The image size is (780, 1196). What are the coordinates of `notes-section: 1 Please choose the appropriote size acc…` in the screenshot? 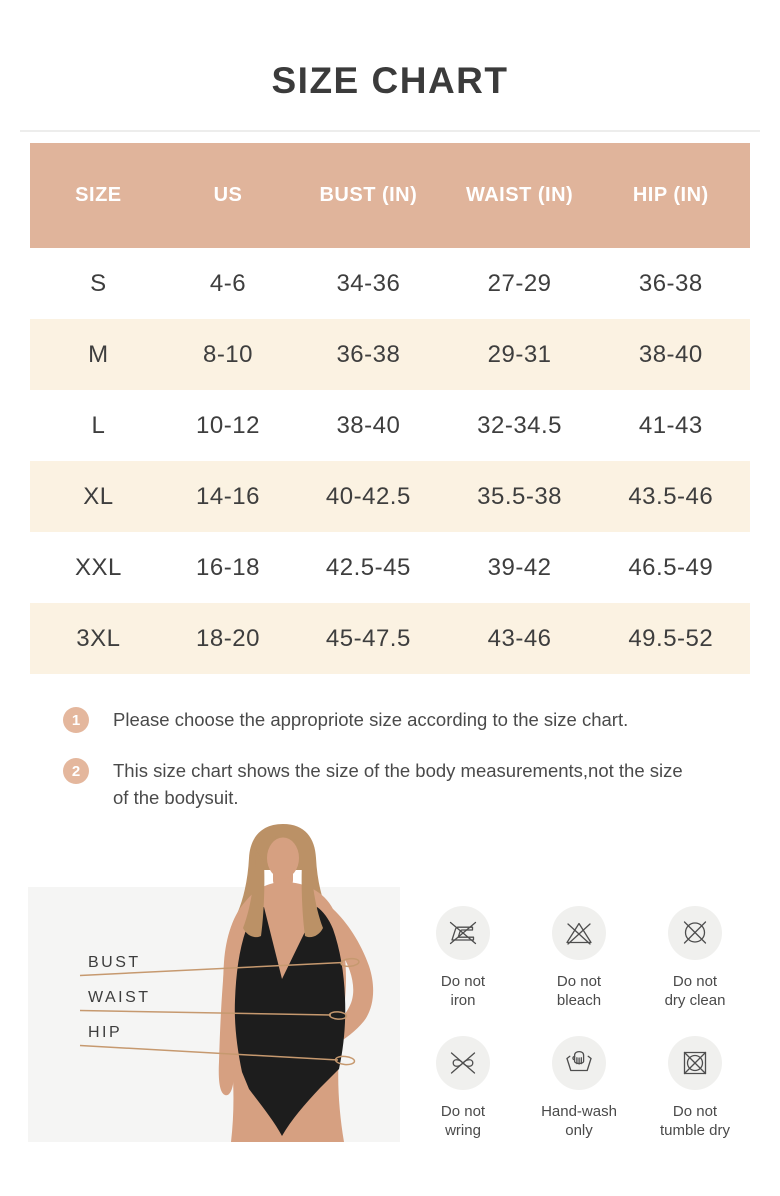 It's located at (408, 770).